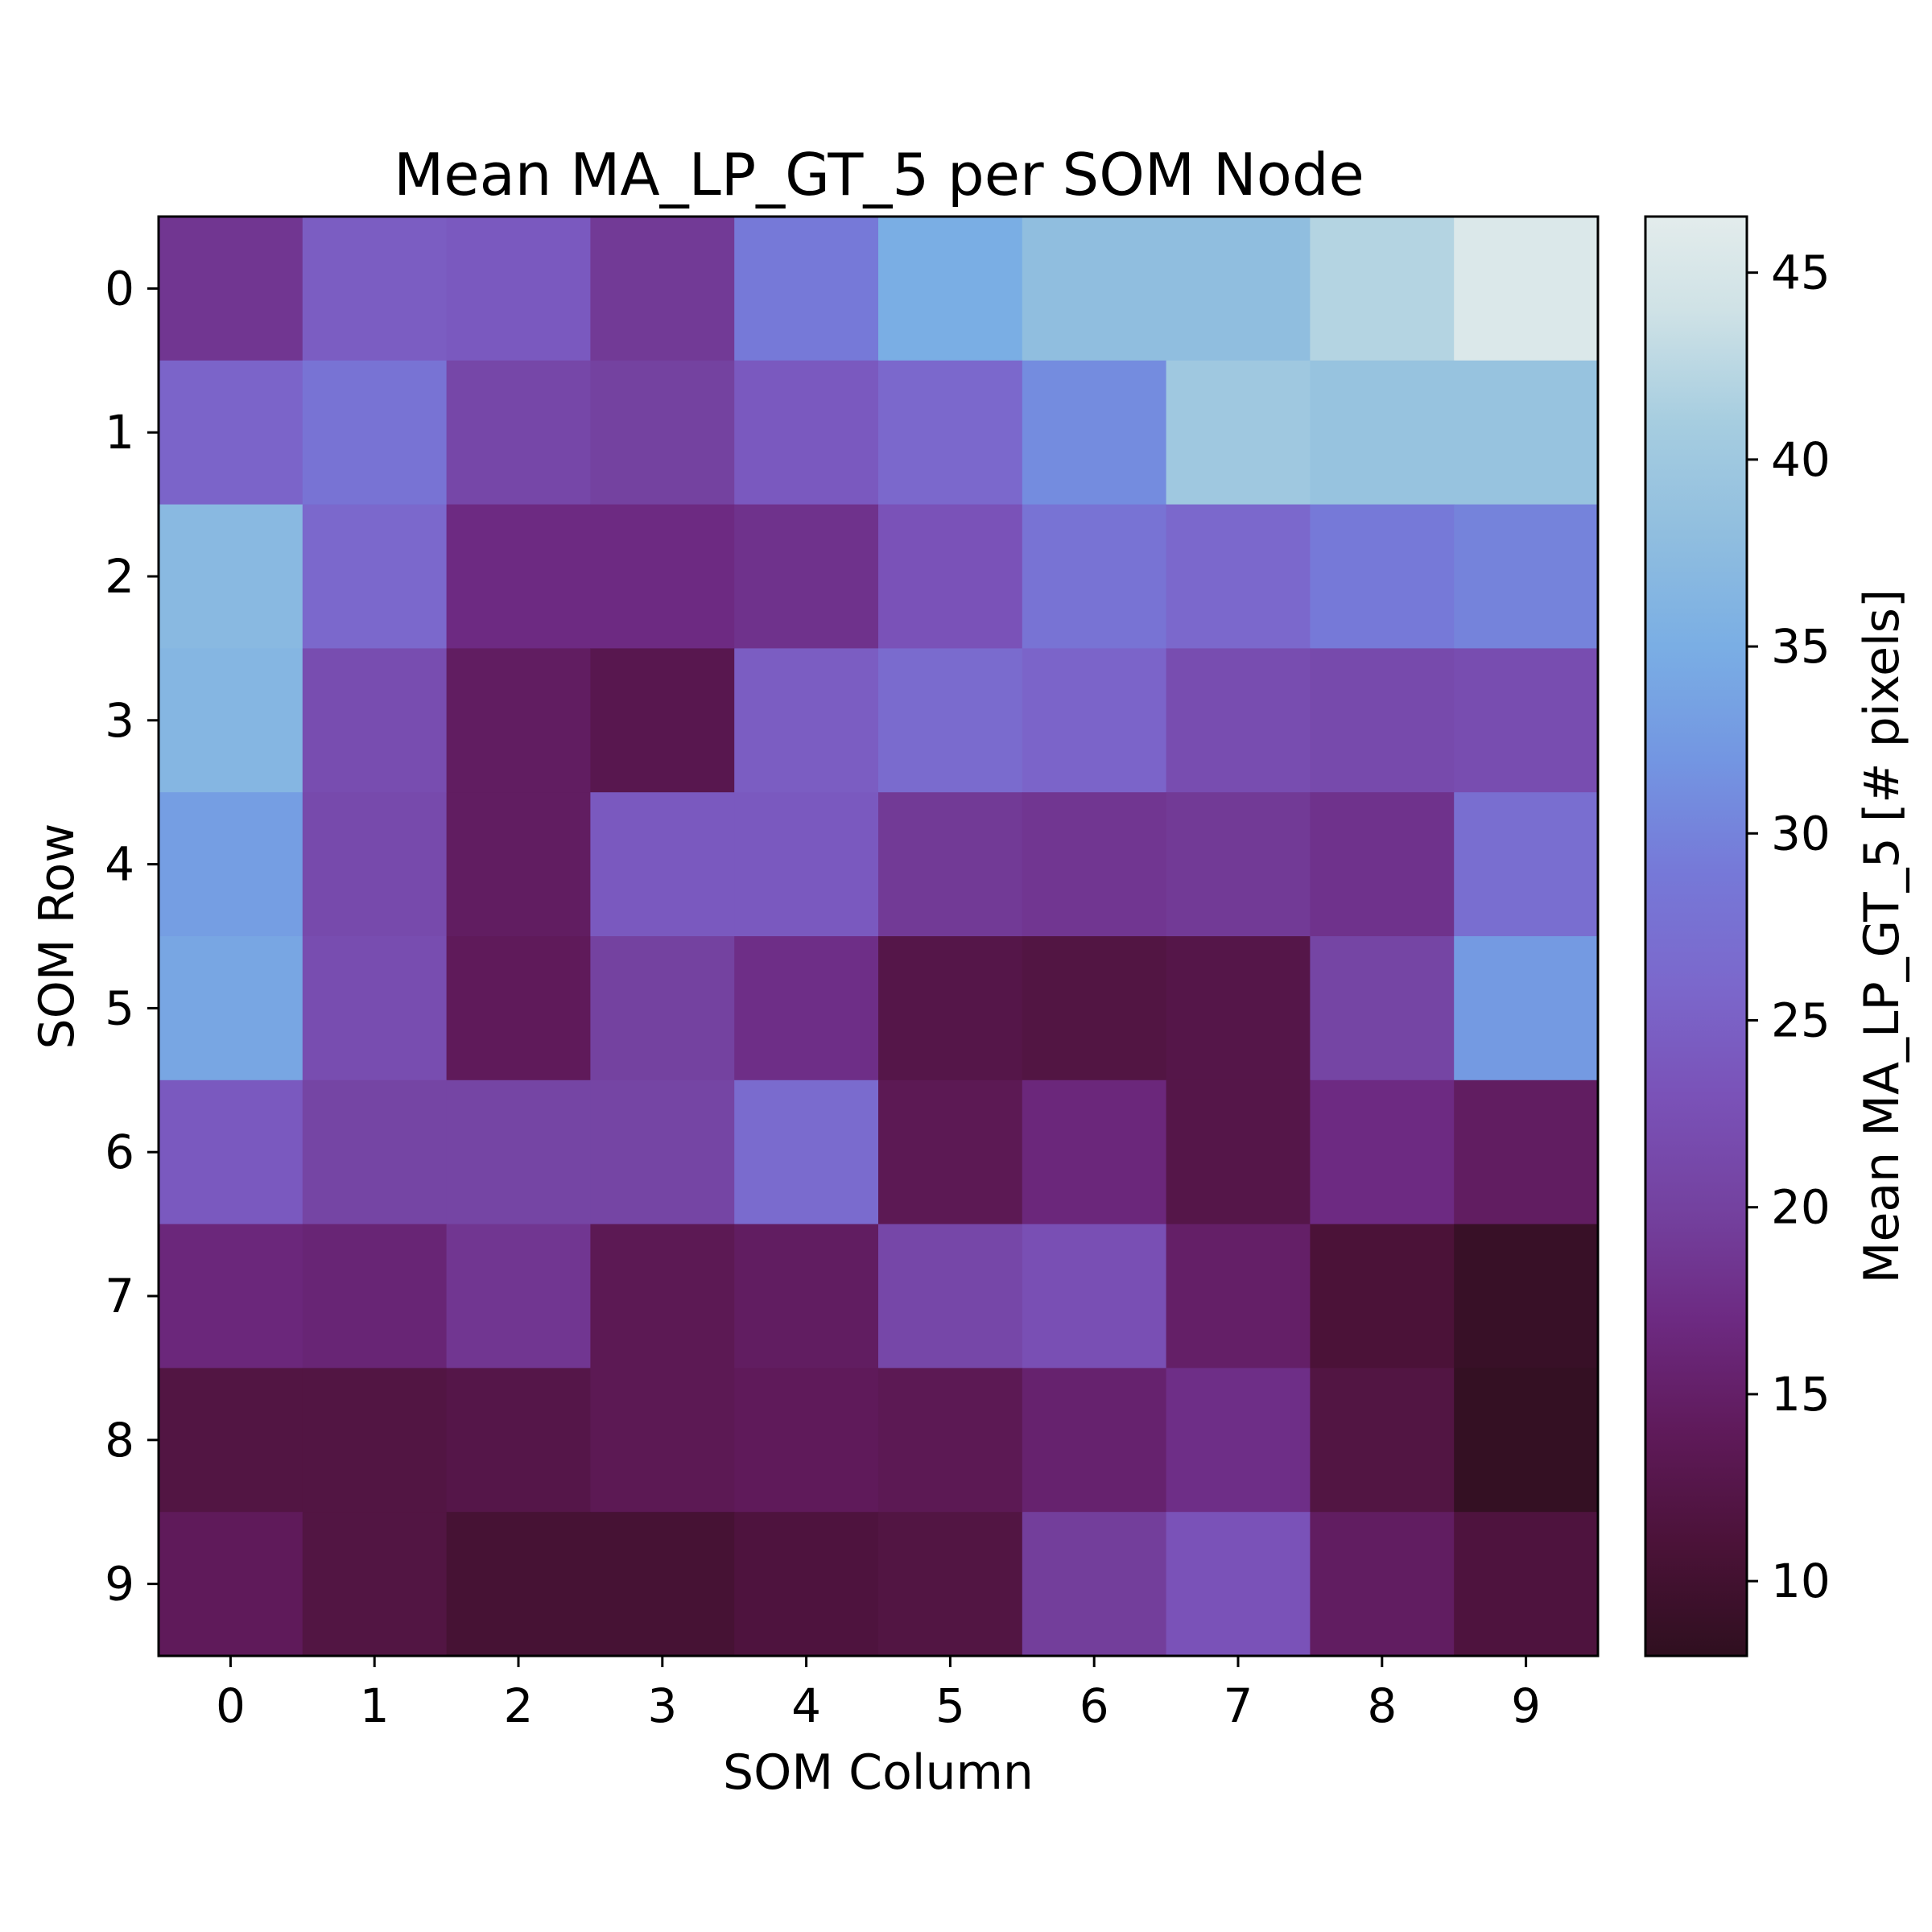 This screenshot has width=1932, height=1932. Describe the element at coordinates (1238, 1008) in the screenshot. I see `heatmap-cell-r5-c7` at that location.